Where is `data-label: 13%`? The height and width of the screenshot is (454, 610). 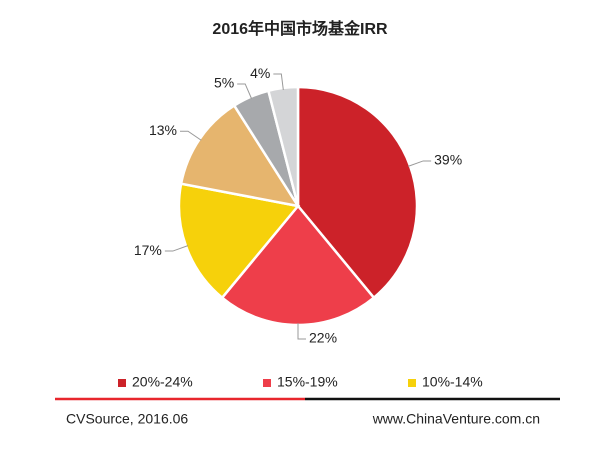
data-label: 13% is located at coordinates (163, 130).